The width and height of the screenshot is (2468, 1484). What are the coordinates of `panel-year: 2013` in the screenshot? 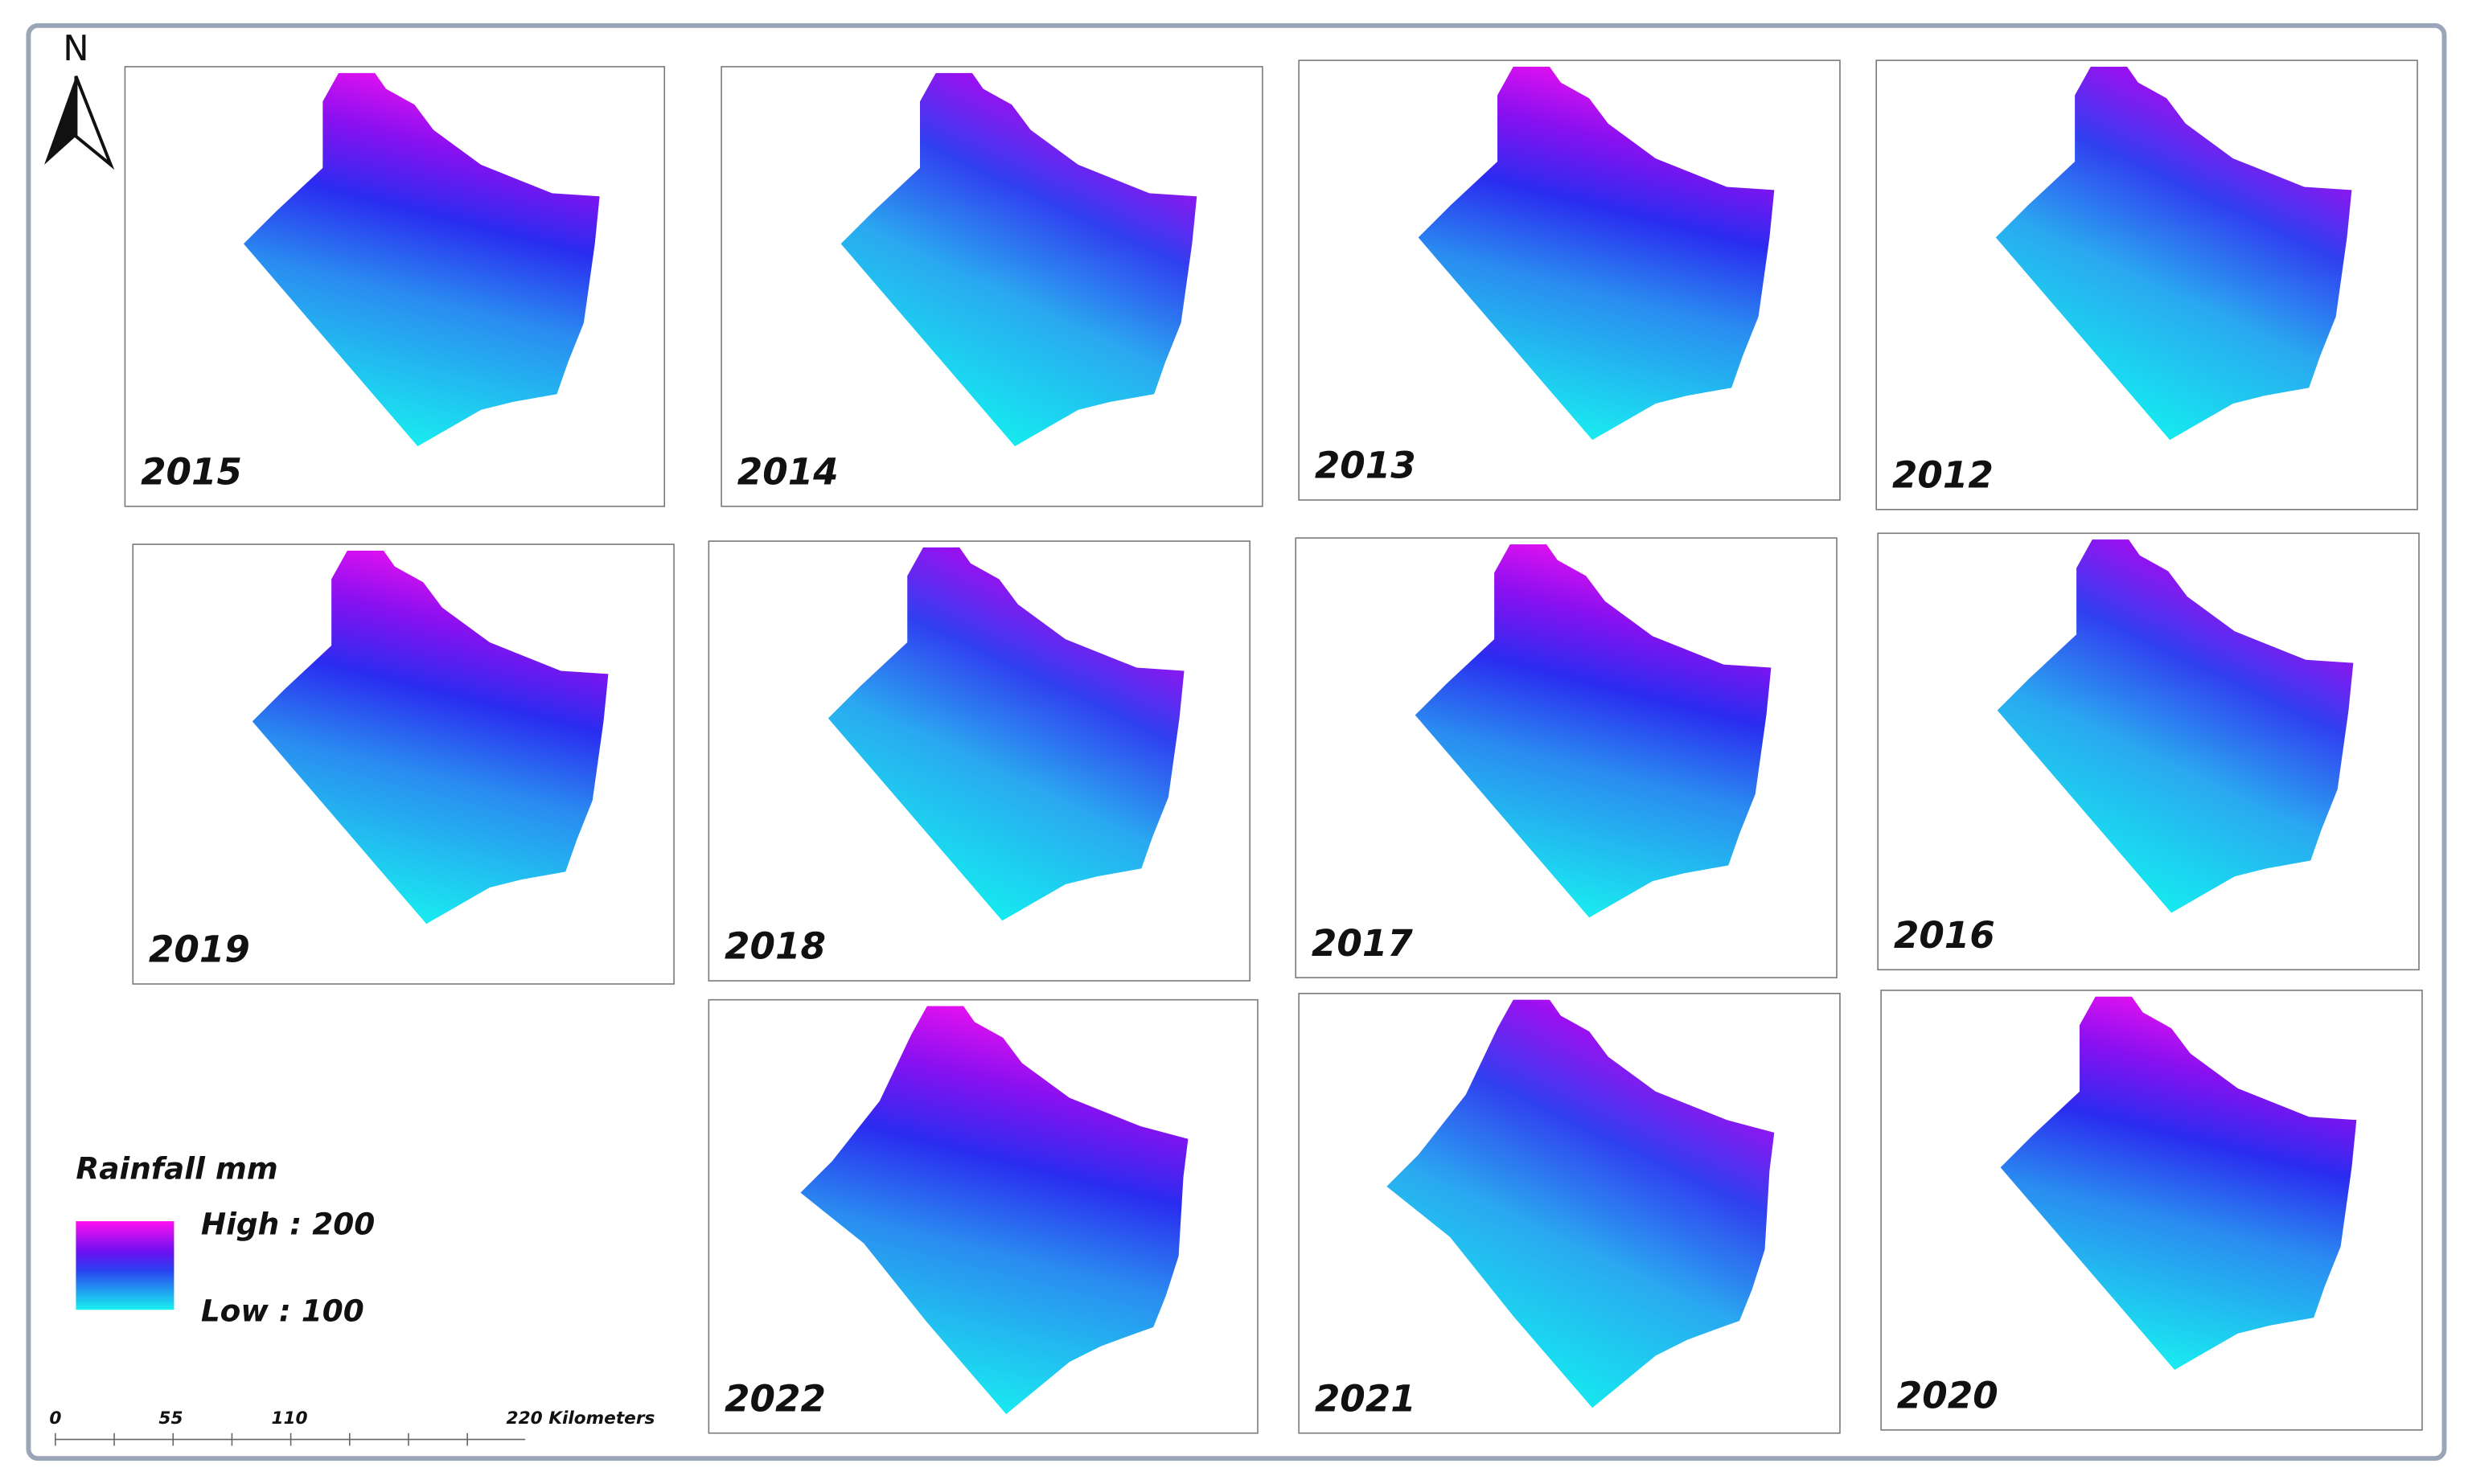 It's located at (1365, 466).